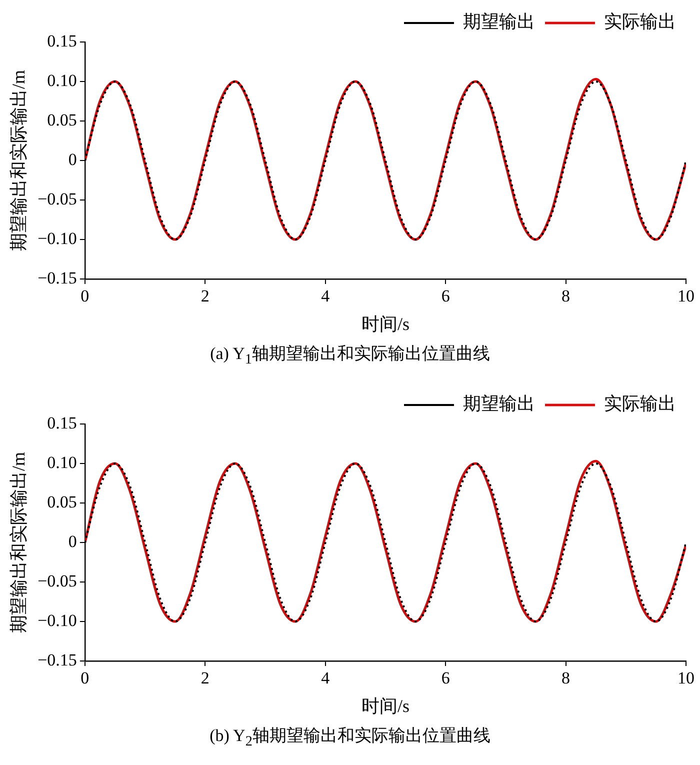 Image resolution: width=700 pixels, height=765 pixels. I want to click on text: (a) Y$_{1}$轴期望输出和实际输出位置曲线, so click(350, 355).